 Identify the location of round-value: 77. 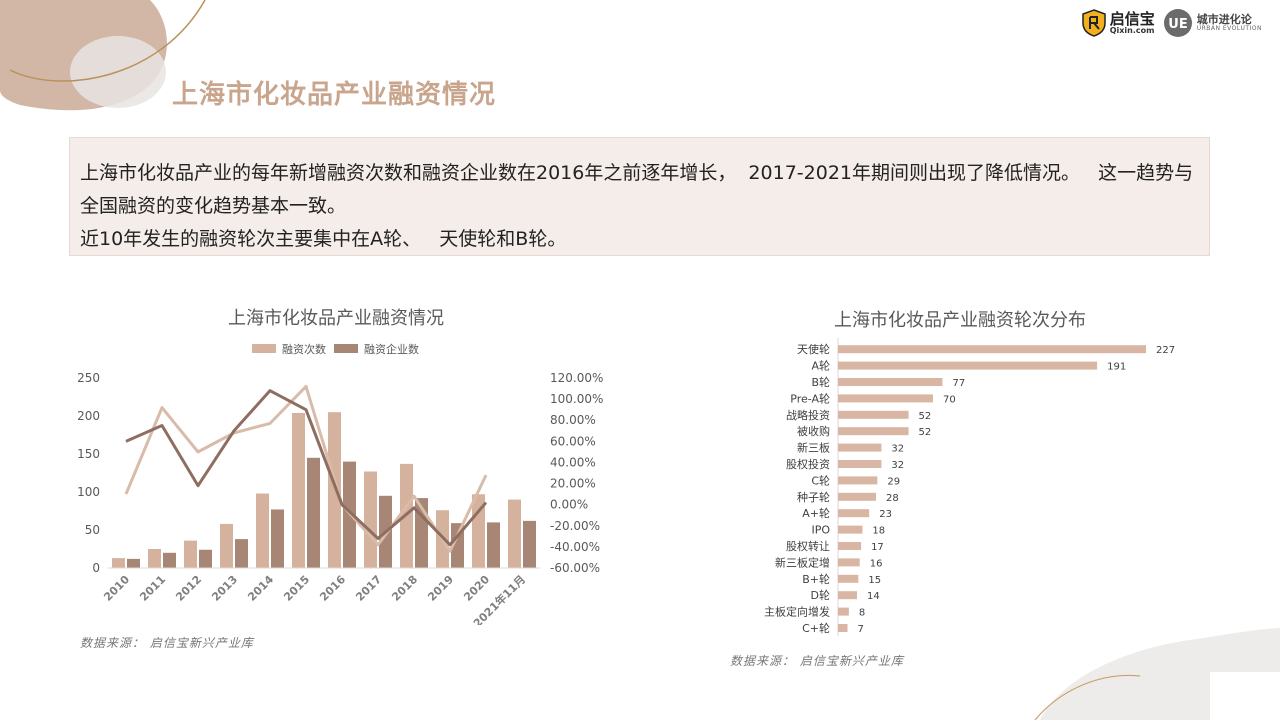
(958, 383).